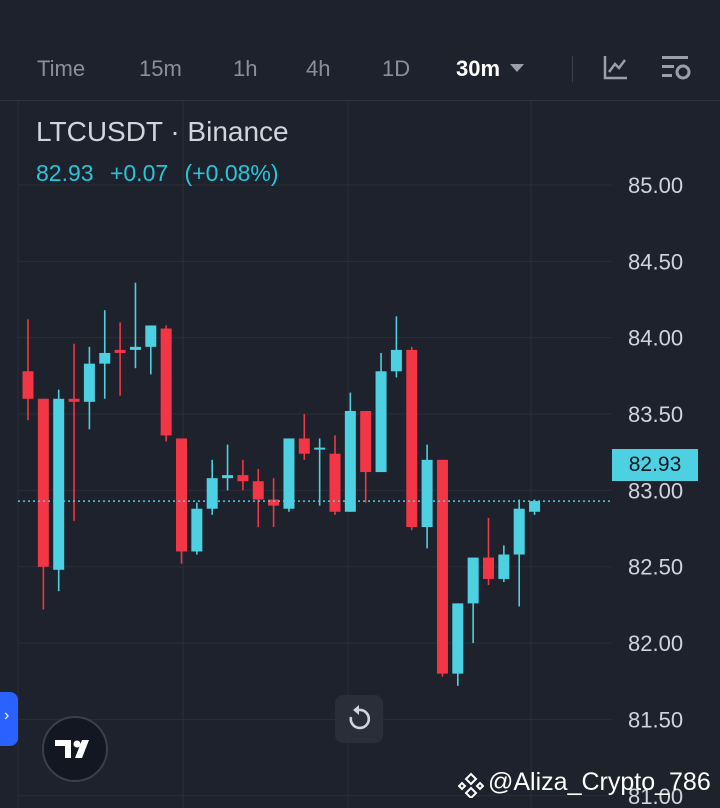 This screenshot has height=808, width=720. Describe the element at coordinates (231, 173) in the screenshot. I see `change-percent-value: (+0.08%)` at that location.